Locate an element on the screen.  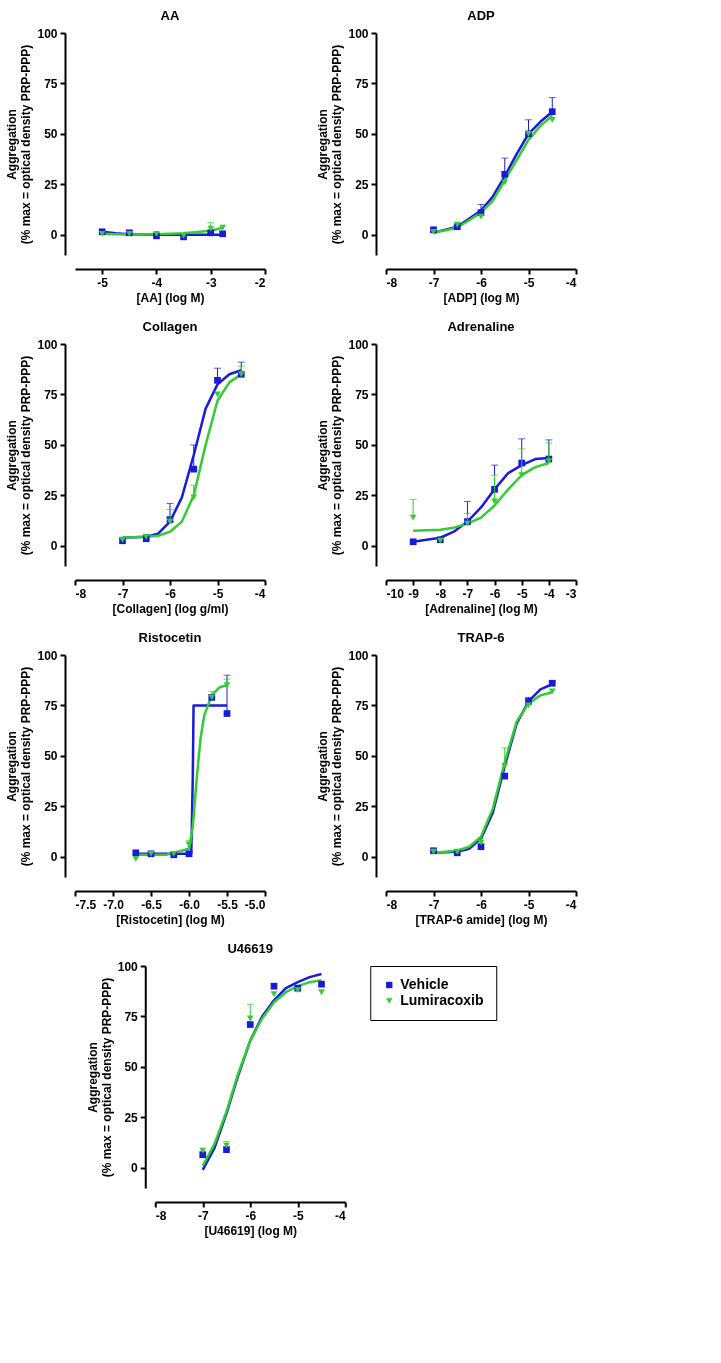
chart-title: Ristocetin is located at coordinates (170, 637).